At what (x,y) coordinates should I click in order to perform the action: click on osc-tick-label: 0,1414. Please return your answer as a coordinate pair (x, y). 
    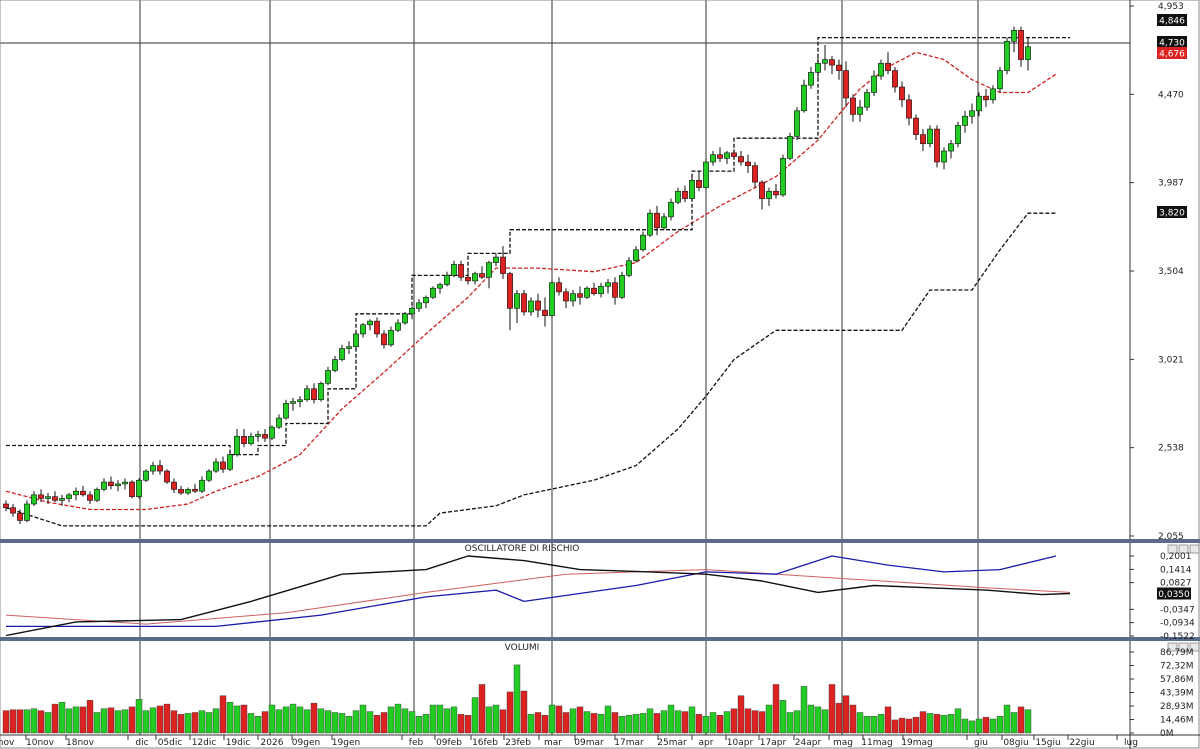
    Looking at the image, I should click on (1176, 570).